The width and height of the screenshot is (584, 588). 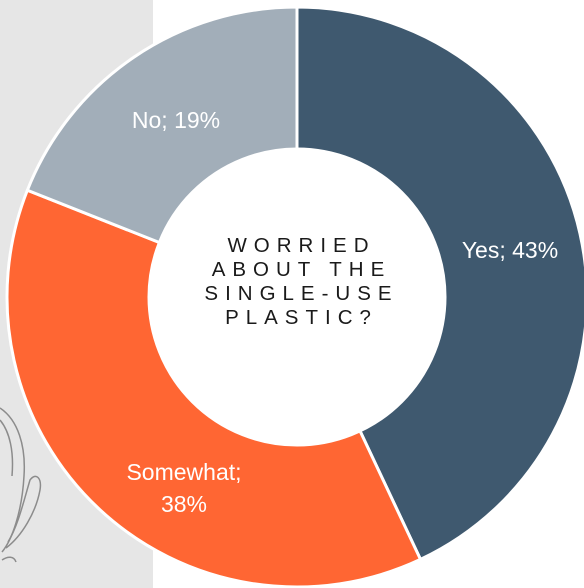 What do you see at coordinates (510, 250) in the screenshot?
I see `slice-label-yes: Yes; 43%` at bounding box center [510, 250].